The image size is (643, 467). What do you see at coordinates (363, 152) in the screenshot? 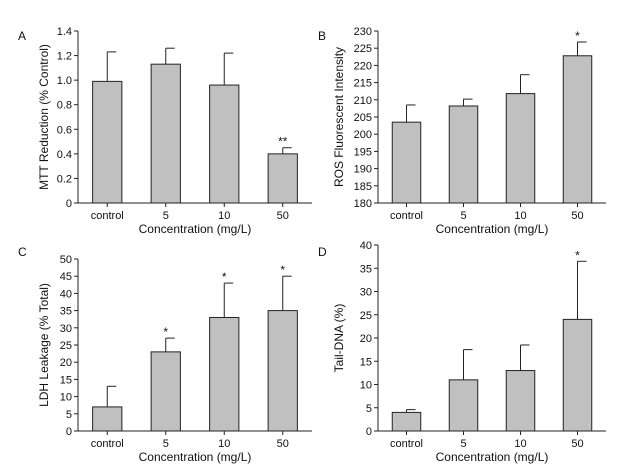
I see `y-tick-label: 195` at bounding box center [363, 152].